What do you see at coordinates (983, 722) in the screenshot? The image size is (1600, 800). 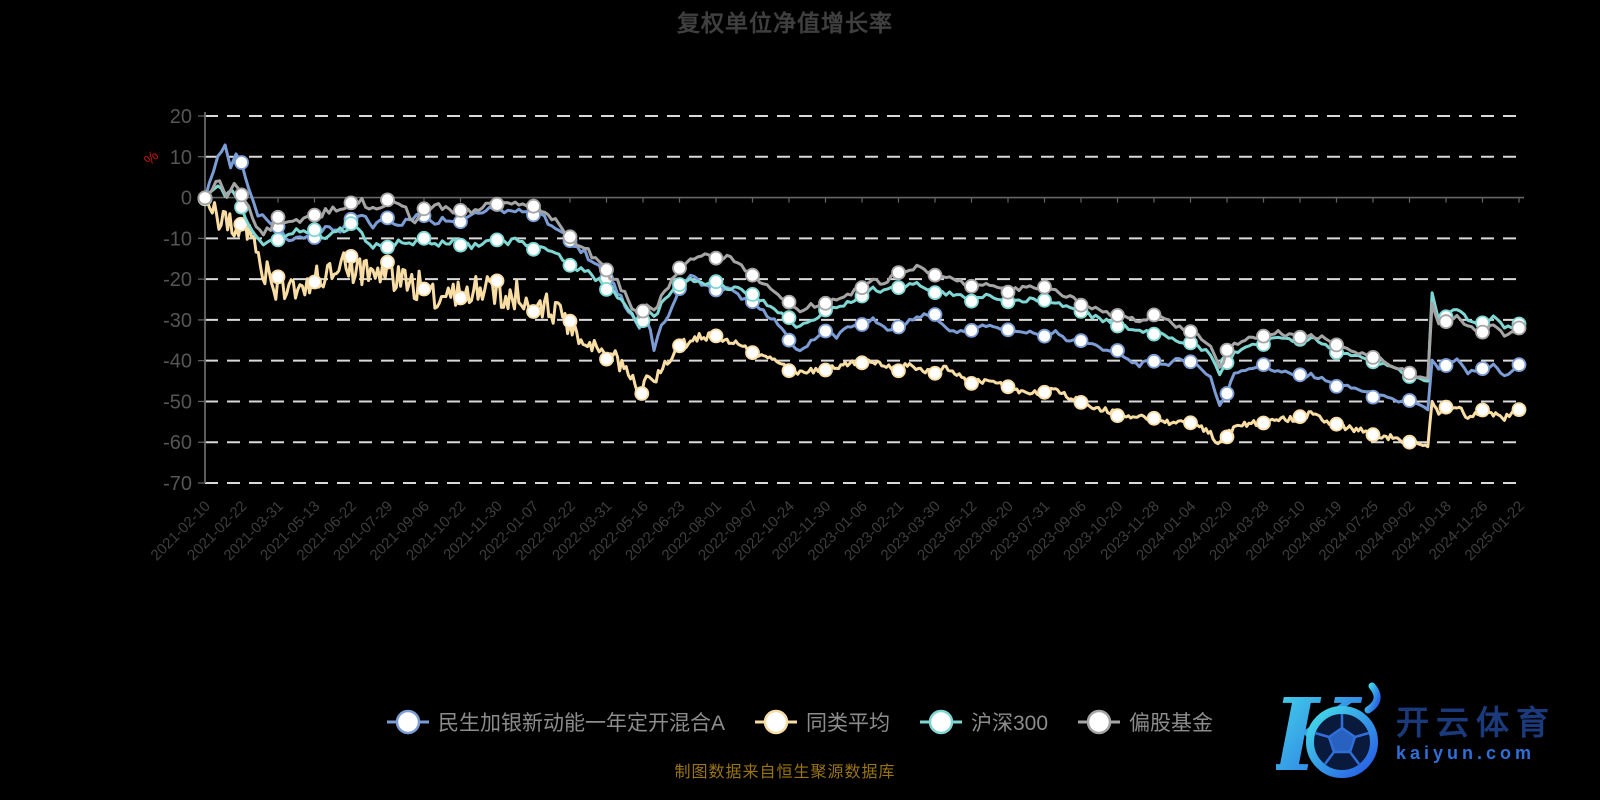 I see `legend-item-csi300: 沪深300` at bounding box center [983, 722].